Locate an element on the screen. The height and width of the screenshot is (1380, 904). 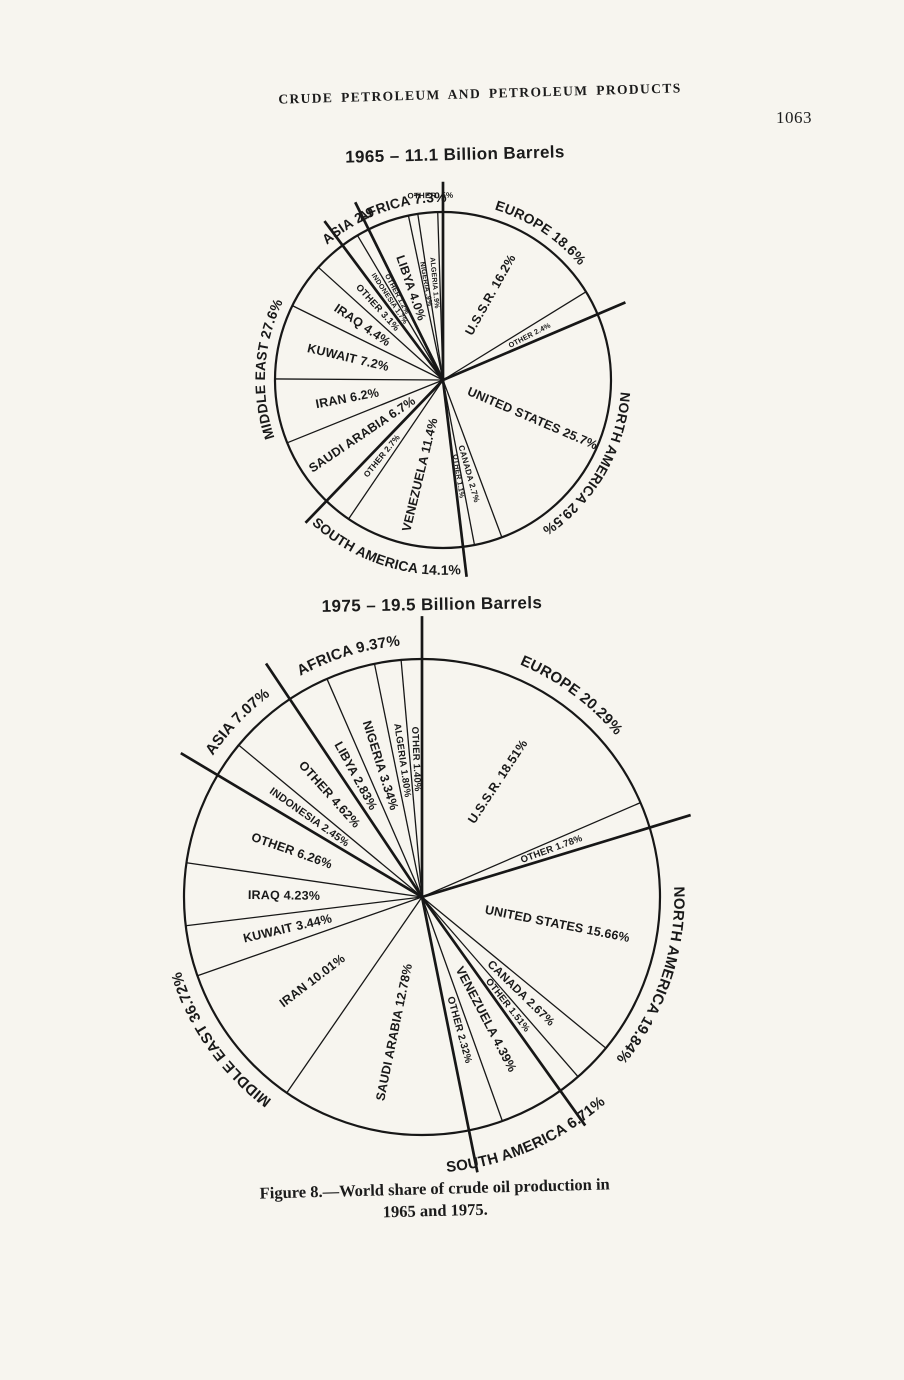
region-label: SOUTH AMERICA 14.1% is located at coordinates (386, 546).